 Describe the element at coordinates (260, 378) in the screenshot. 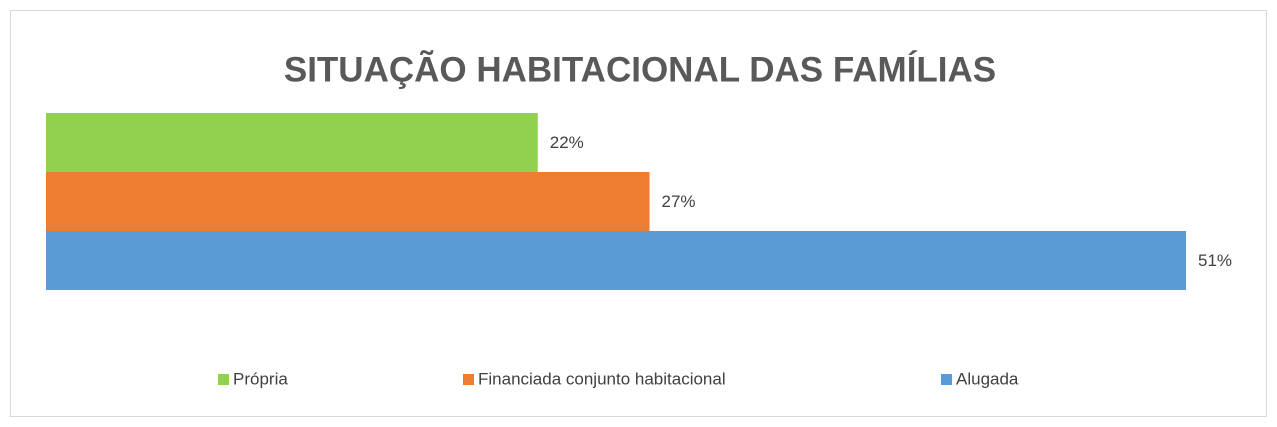

I see `legend-label: Própria` at that location.